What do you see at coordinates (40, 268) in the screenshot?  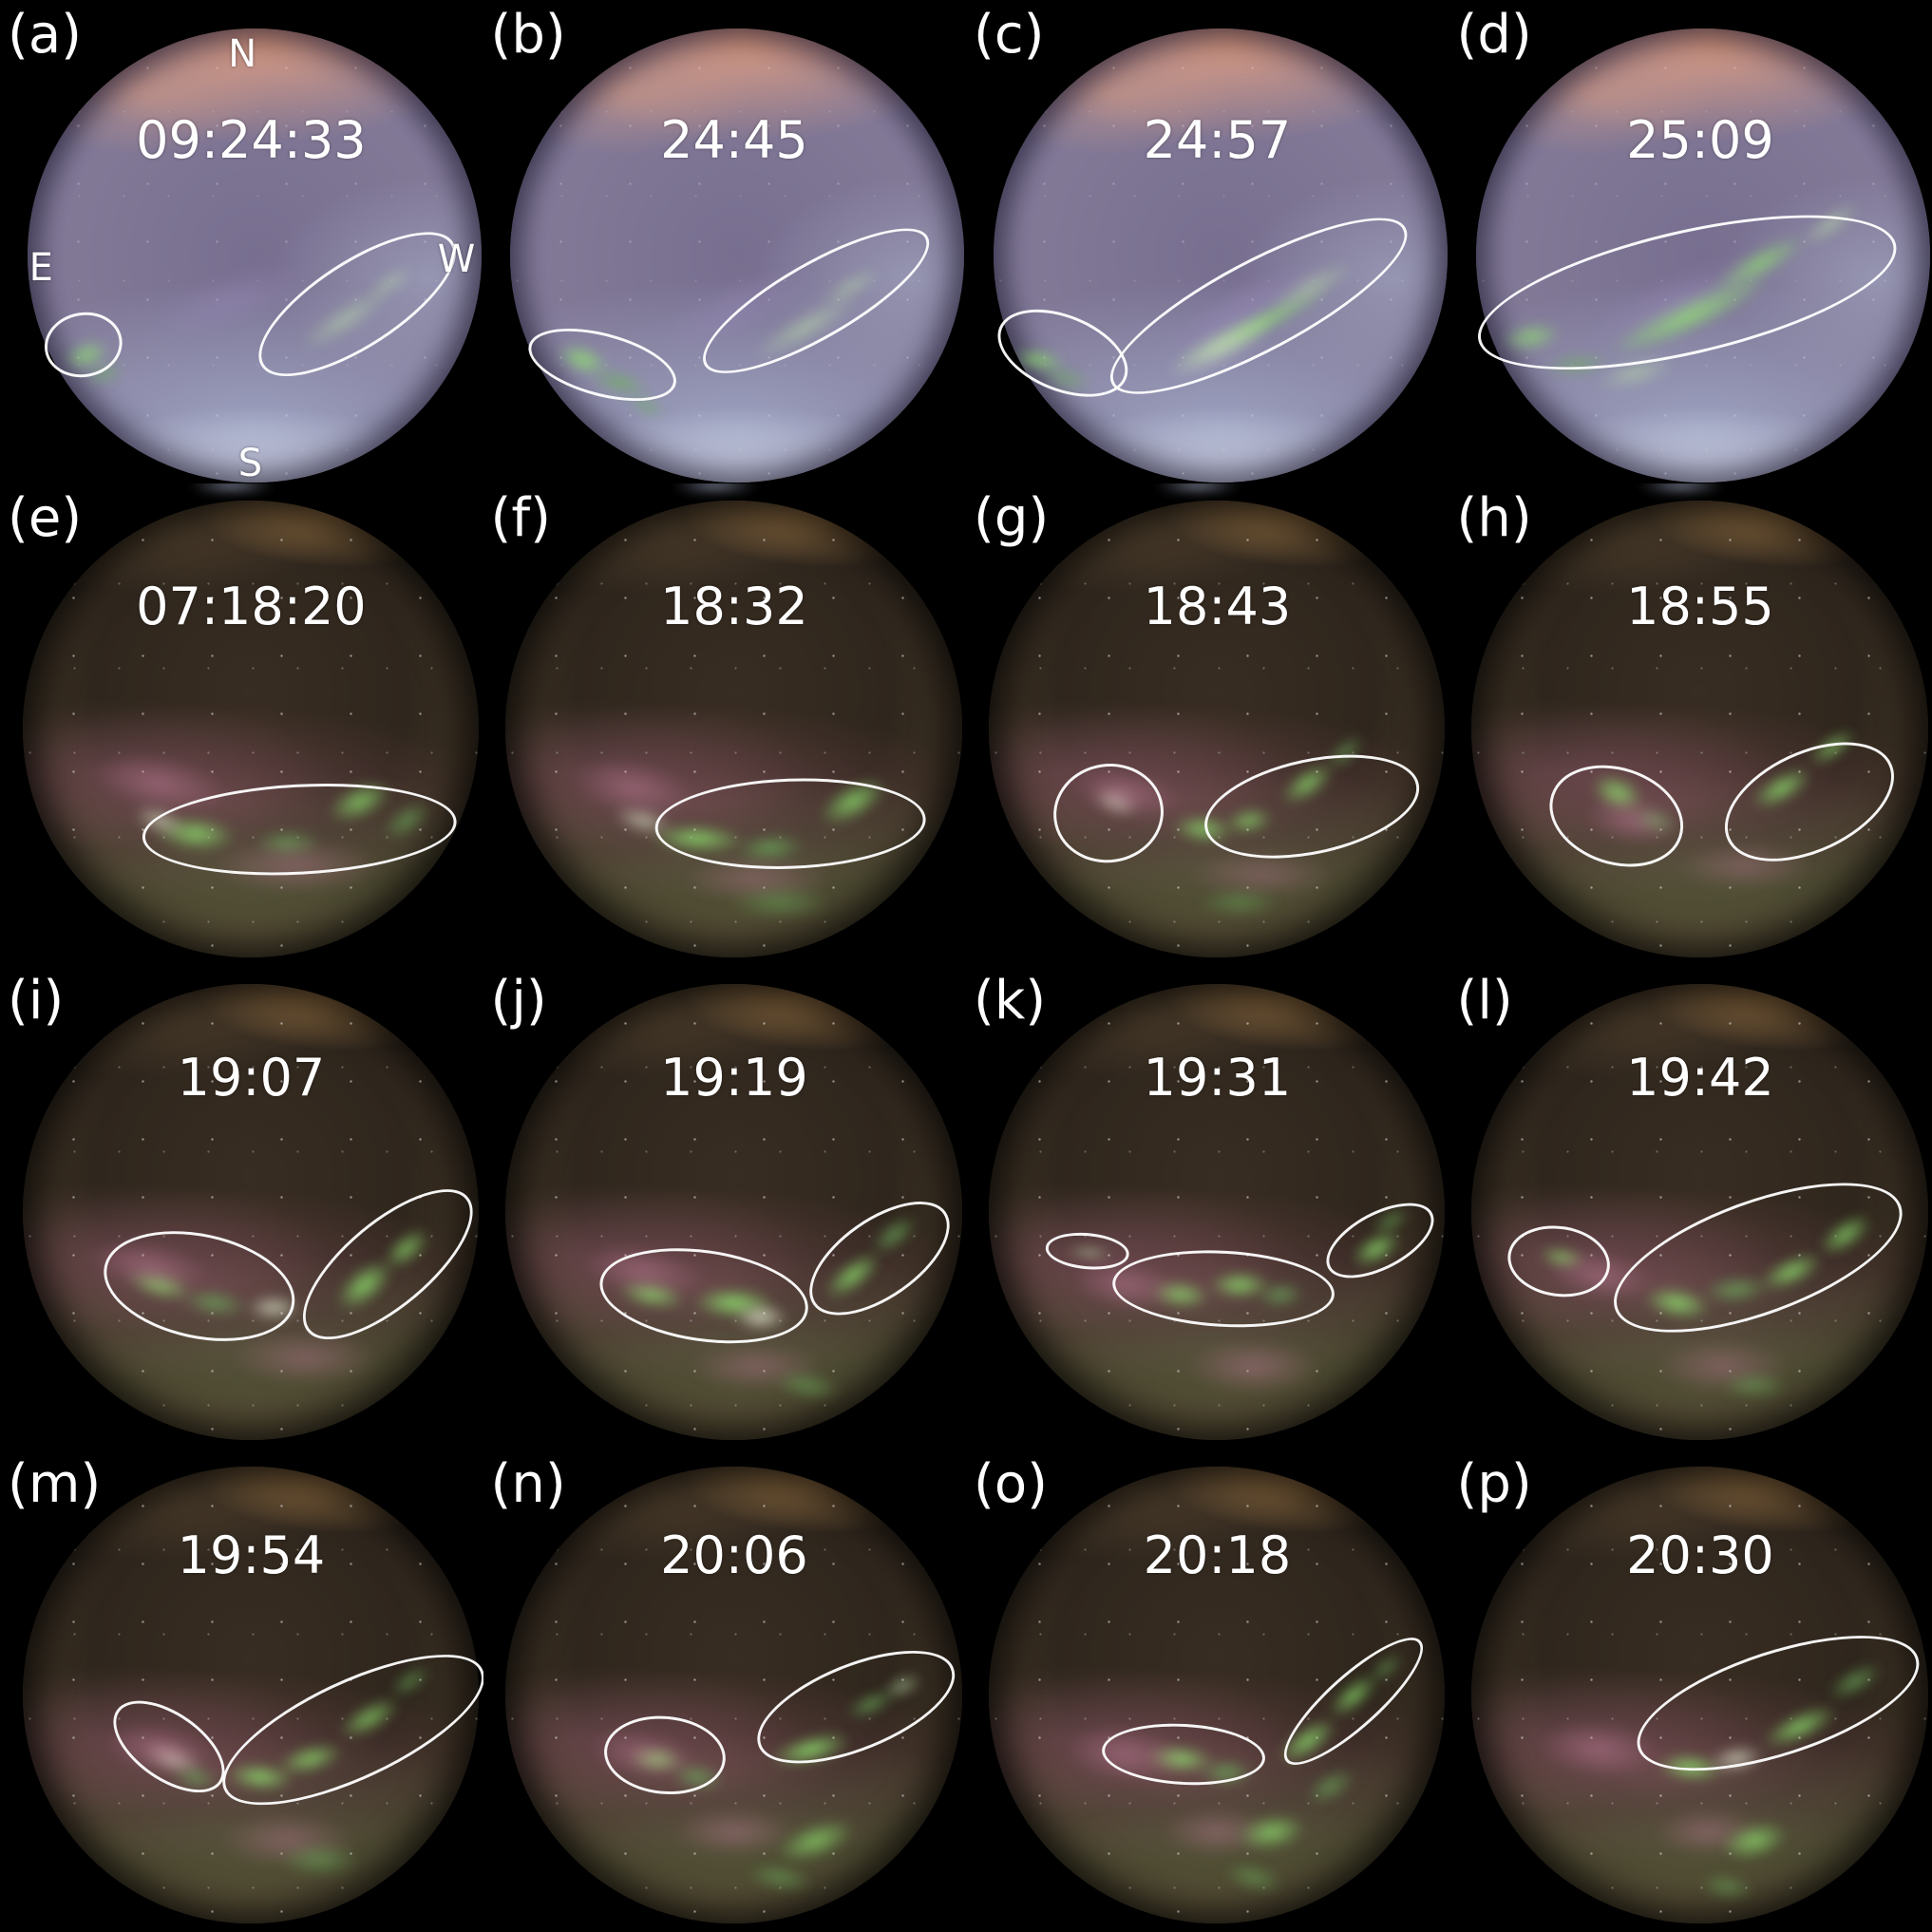 I see `compass-east-label: E` at bounding box center [40, 268].